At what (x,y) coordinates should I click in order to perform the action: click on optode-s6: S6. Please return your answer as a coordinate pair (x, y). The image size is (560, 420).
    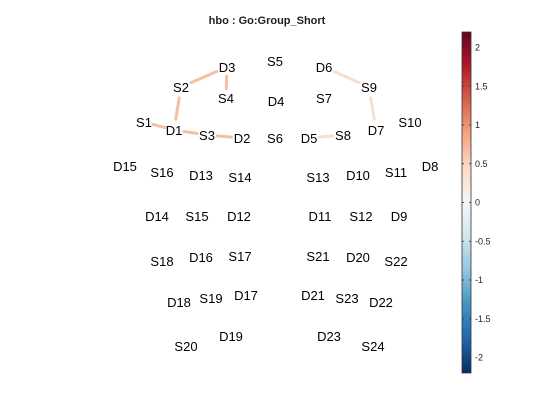
    Looking at the image, I should click on (275, 138).